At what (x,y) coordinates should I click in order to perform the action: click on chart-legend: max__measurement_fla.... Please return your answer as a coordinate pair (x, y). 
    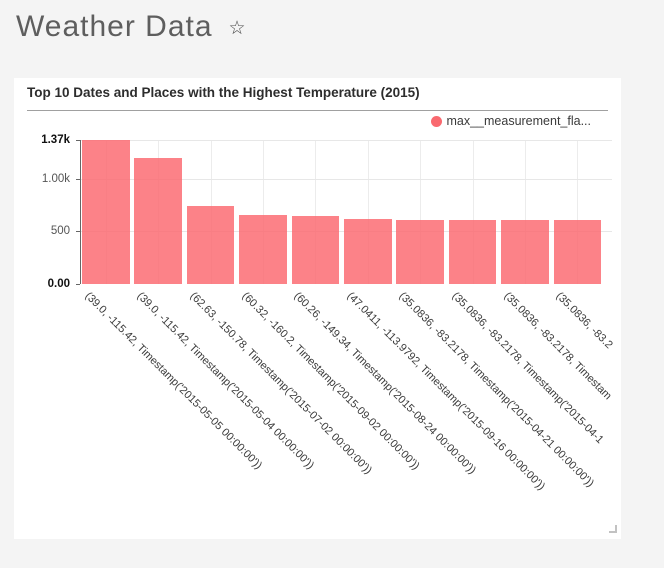
    Looking at the image, I should click on (511, 121).